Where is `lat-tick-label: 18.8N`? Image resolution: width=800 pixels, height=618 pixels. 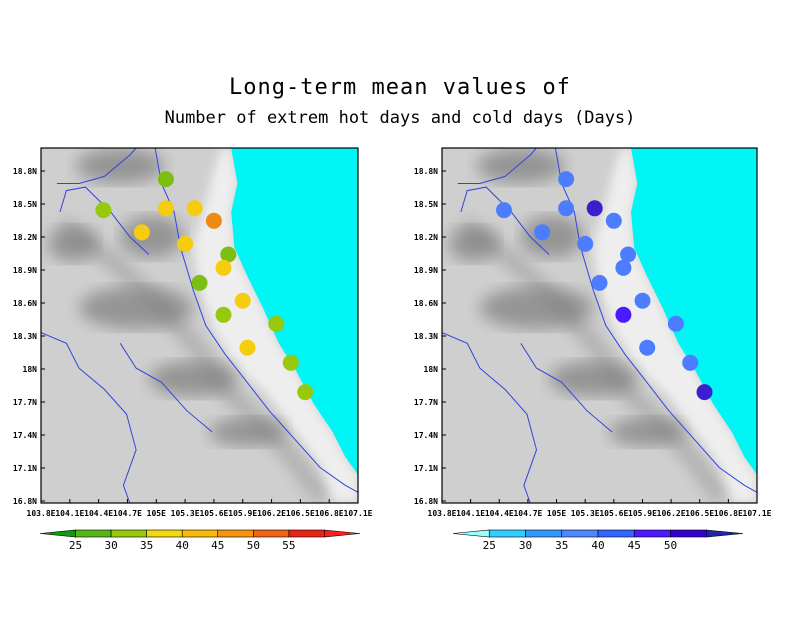 lat-tick-label: 18.8N is located at coordinates (25, 171).